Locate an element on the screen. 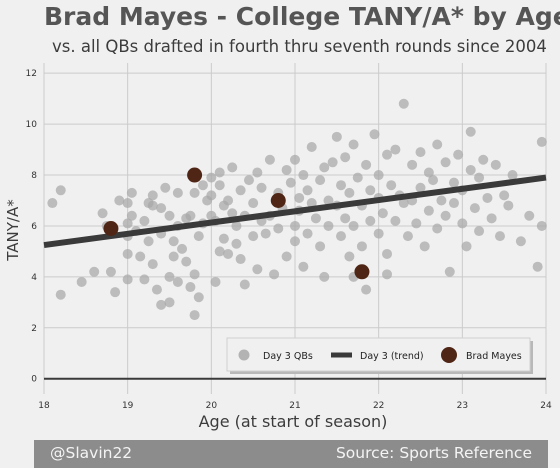 The width and height of the screenshot is (560, 468). trend-line is located at coordinates (295, 211).